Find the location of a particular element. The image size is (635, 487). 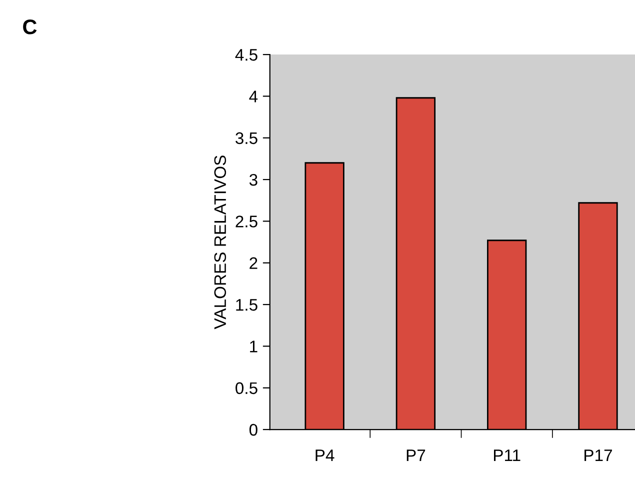

y-tick-label: 2 is located at coordinates (254, 263).